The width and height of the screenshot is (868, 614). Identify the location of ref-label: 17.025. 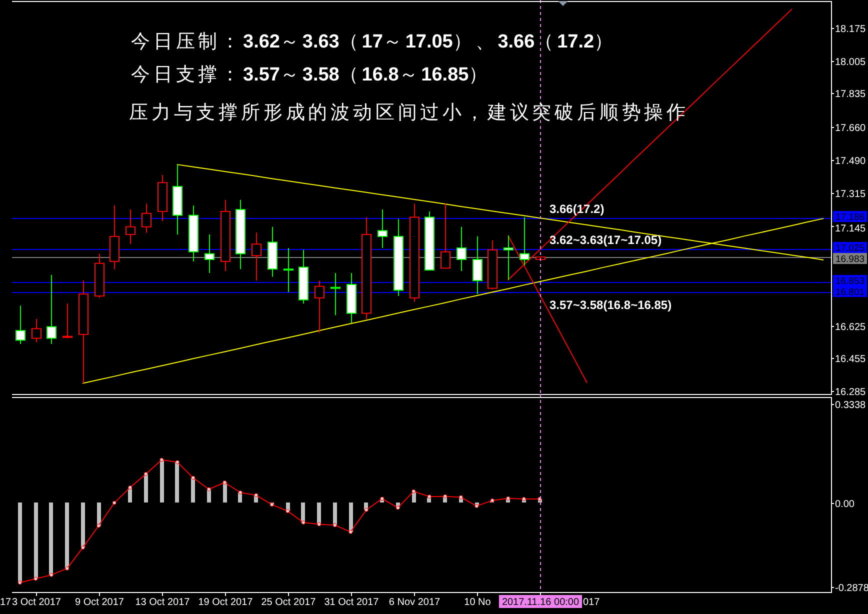
(850, 248).